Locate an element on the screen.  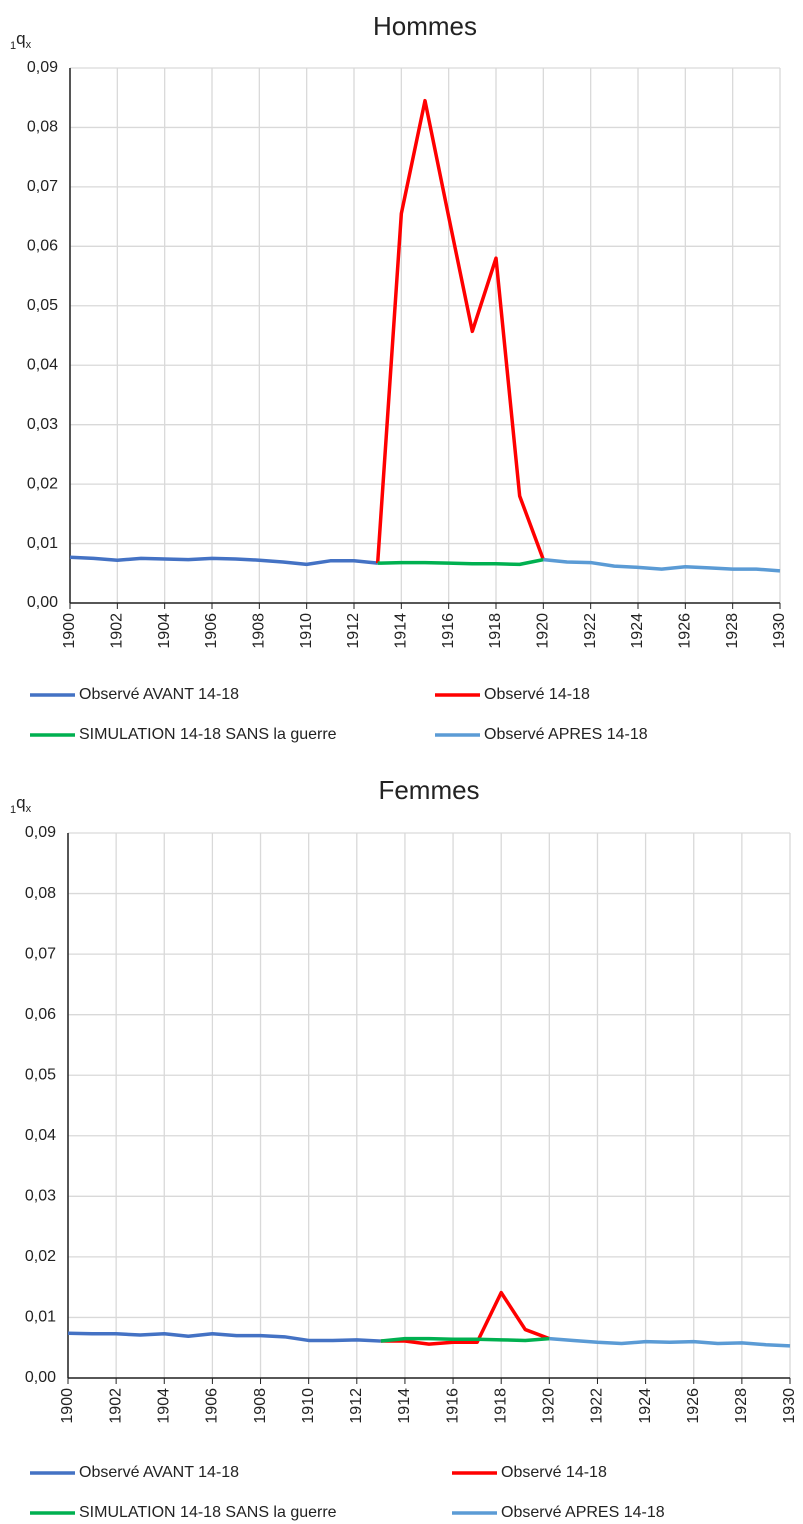
chart-title: Hommes is located at coordinates (425, 26).